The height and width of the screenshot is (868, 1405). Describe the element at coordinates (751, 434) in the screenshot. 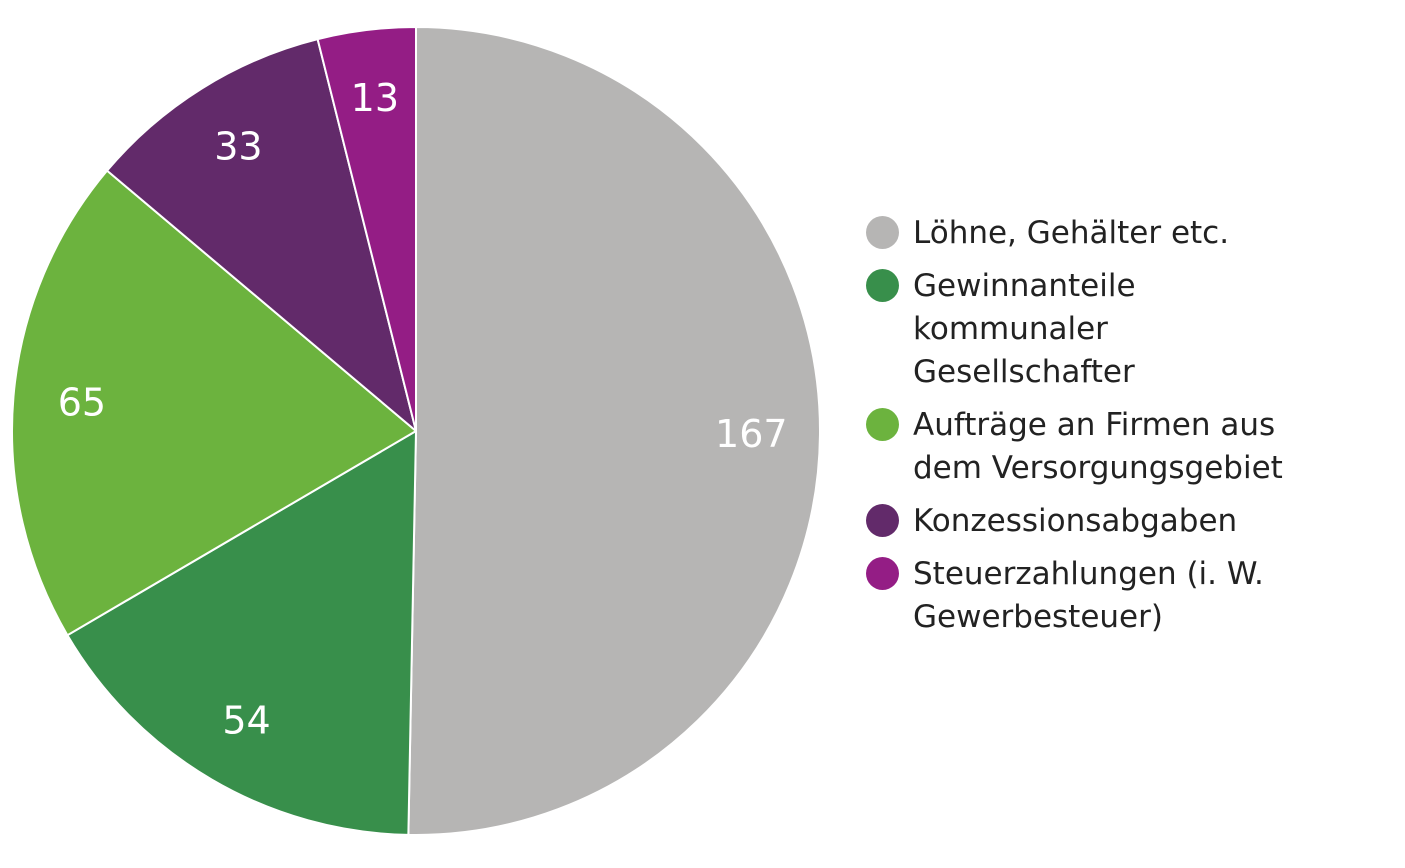

I see `slice-value-label-wages: 167` at that location.